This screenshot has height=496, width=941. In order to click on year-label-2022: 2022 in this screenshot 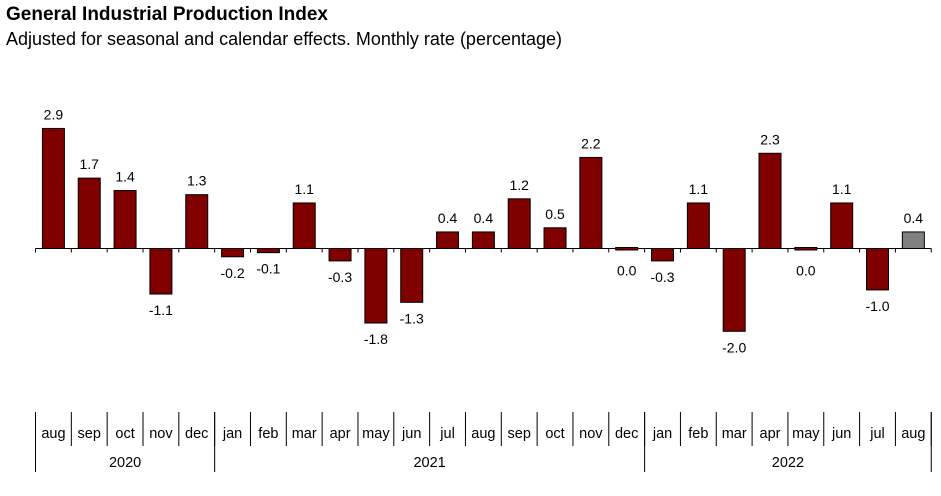, I will do `click(788, 463)`.